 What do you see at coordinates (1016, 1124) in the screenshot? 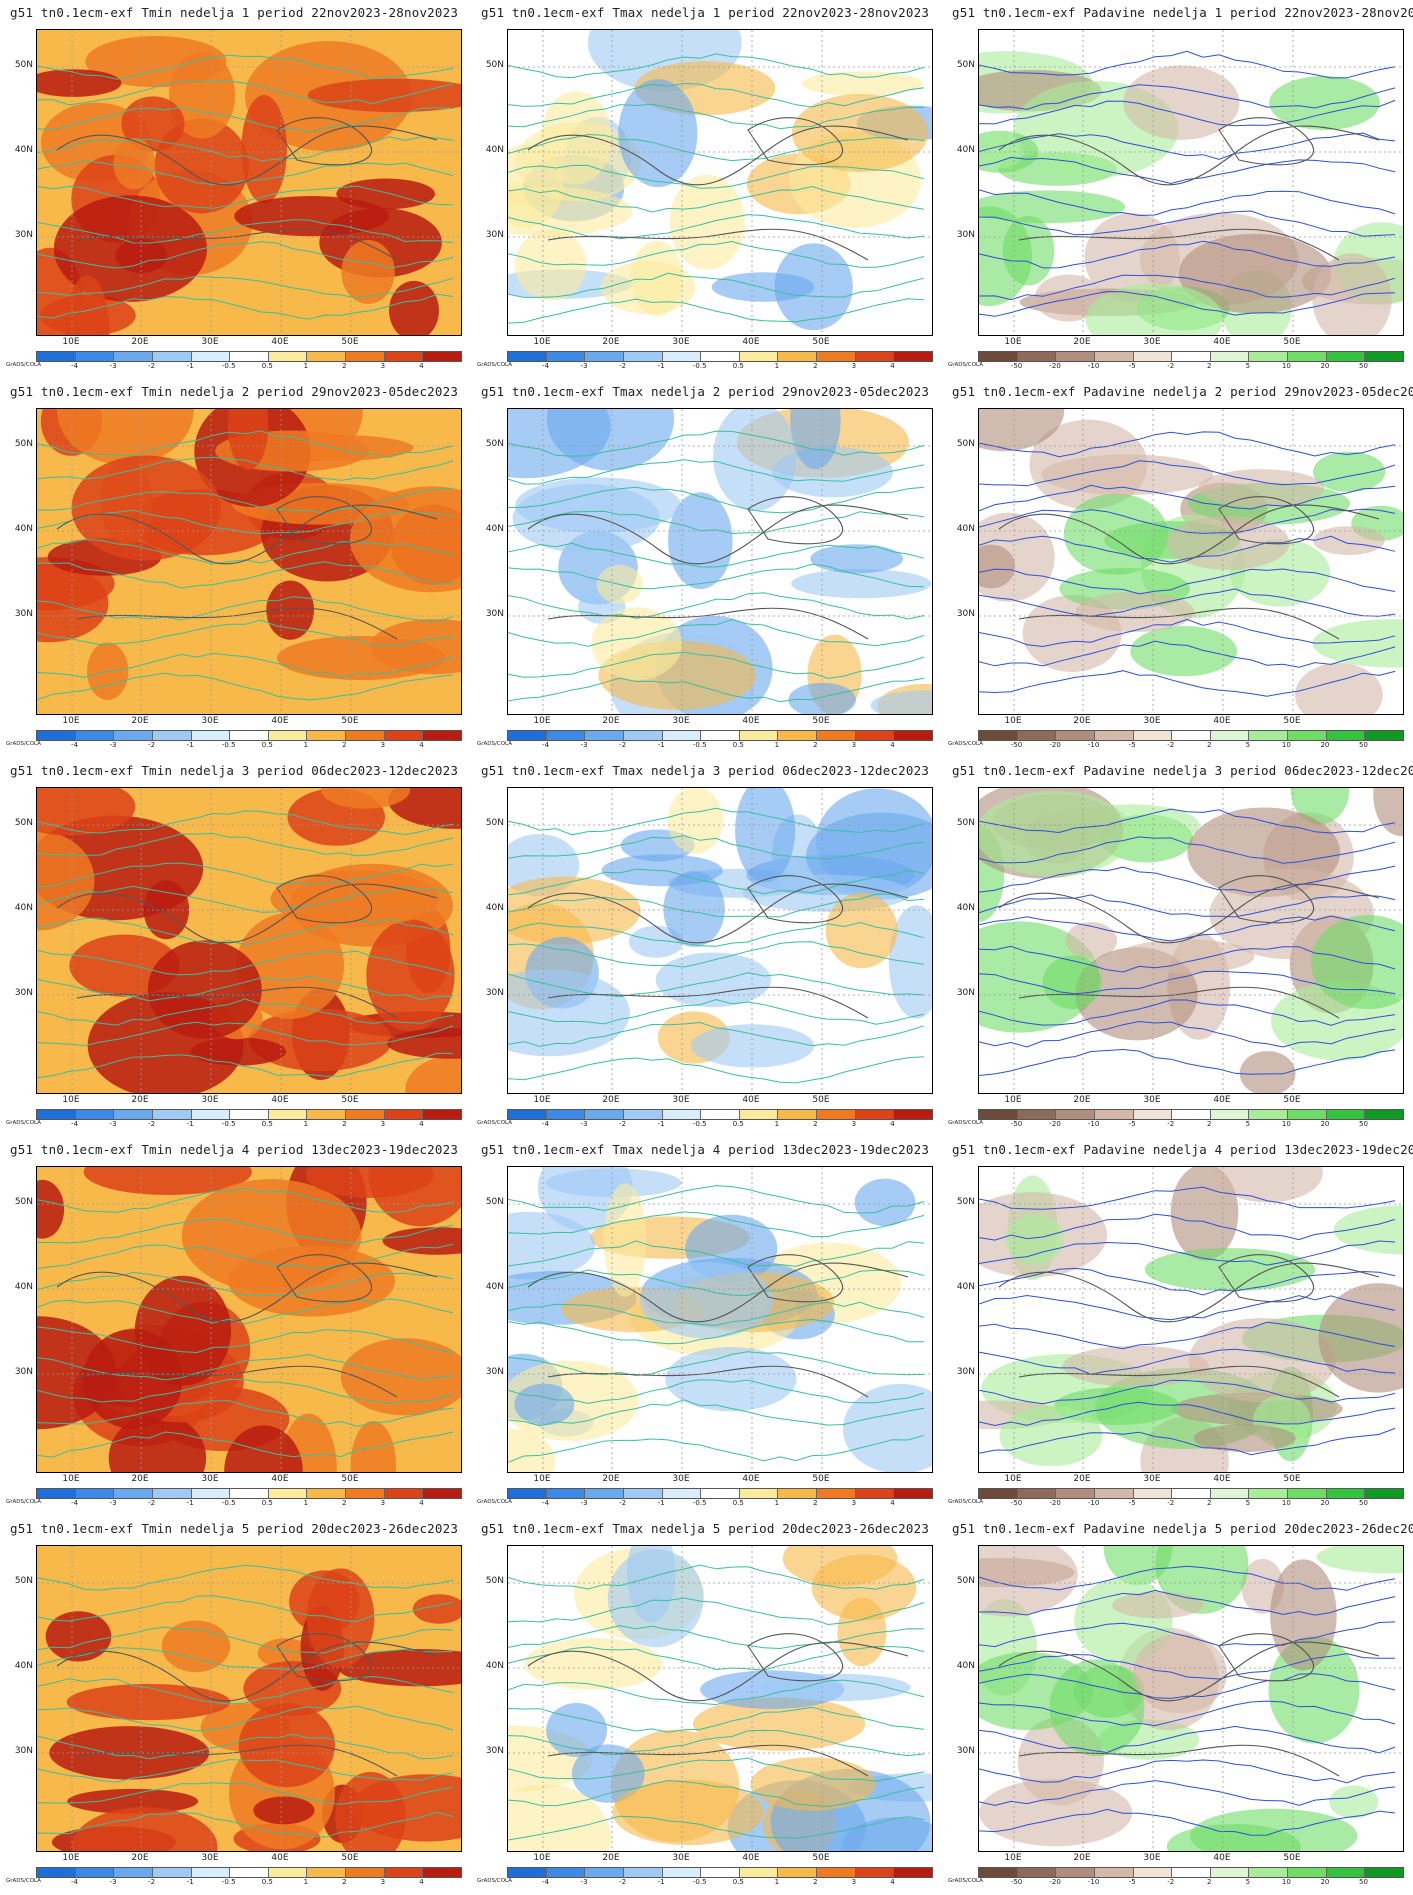
I see `colorbar-tick-label: -50` at bounding box center [1016, 1124].